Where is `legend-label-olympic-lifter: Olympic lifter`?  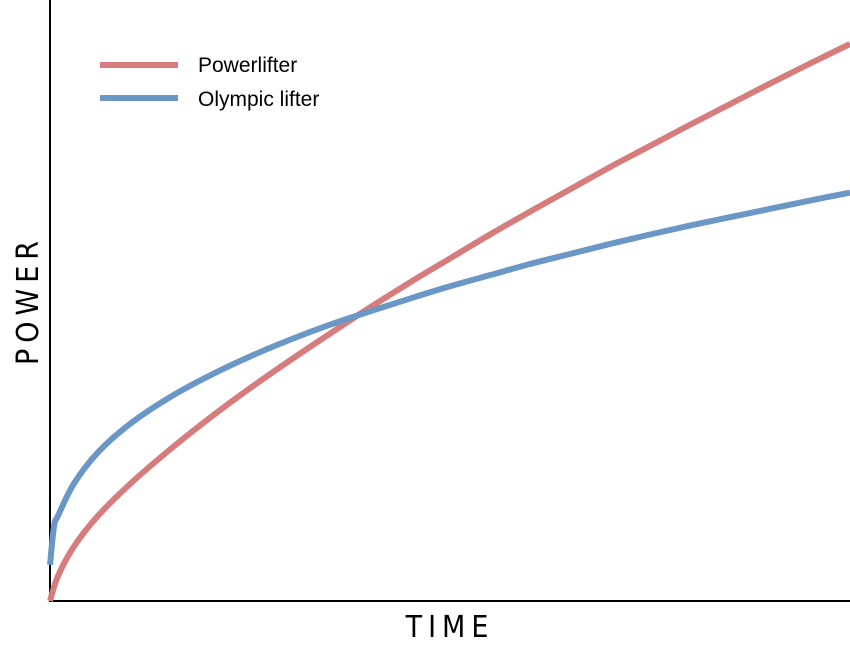
legend-label-olympic-lifter: Olympic lifter is located at coordinates (258, 99).